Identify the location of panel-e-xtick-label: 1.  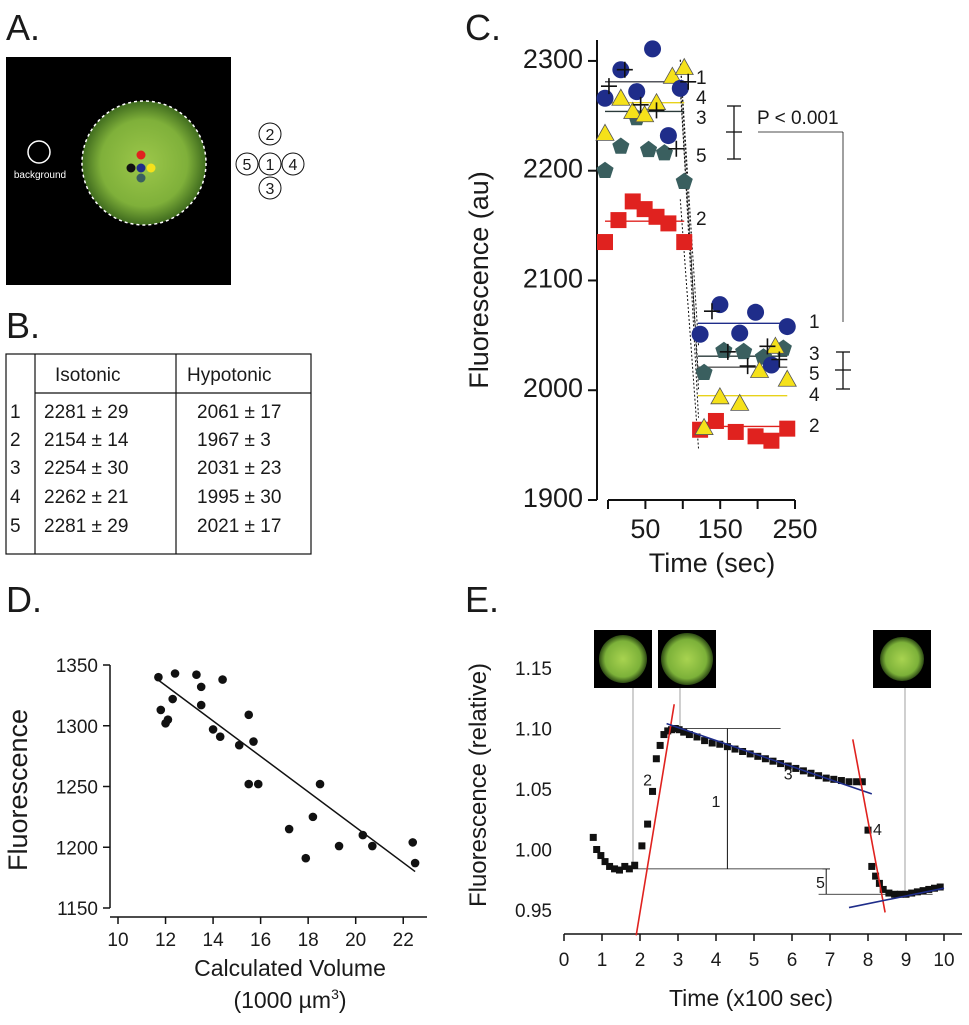
(602, 960).